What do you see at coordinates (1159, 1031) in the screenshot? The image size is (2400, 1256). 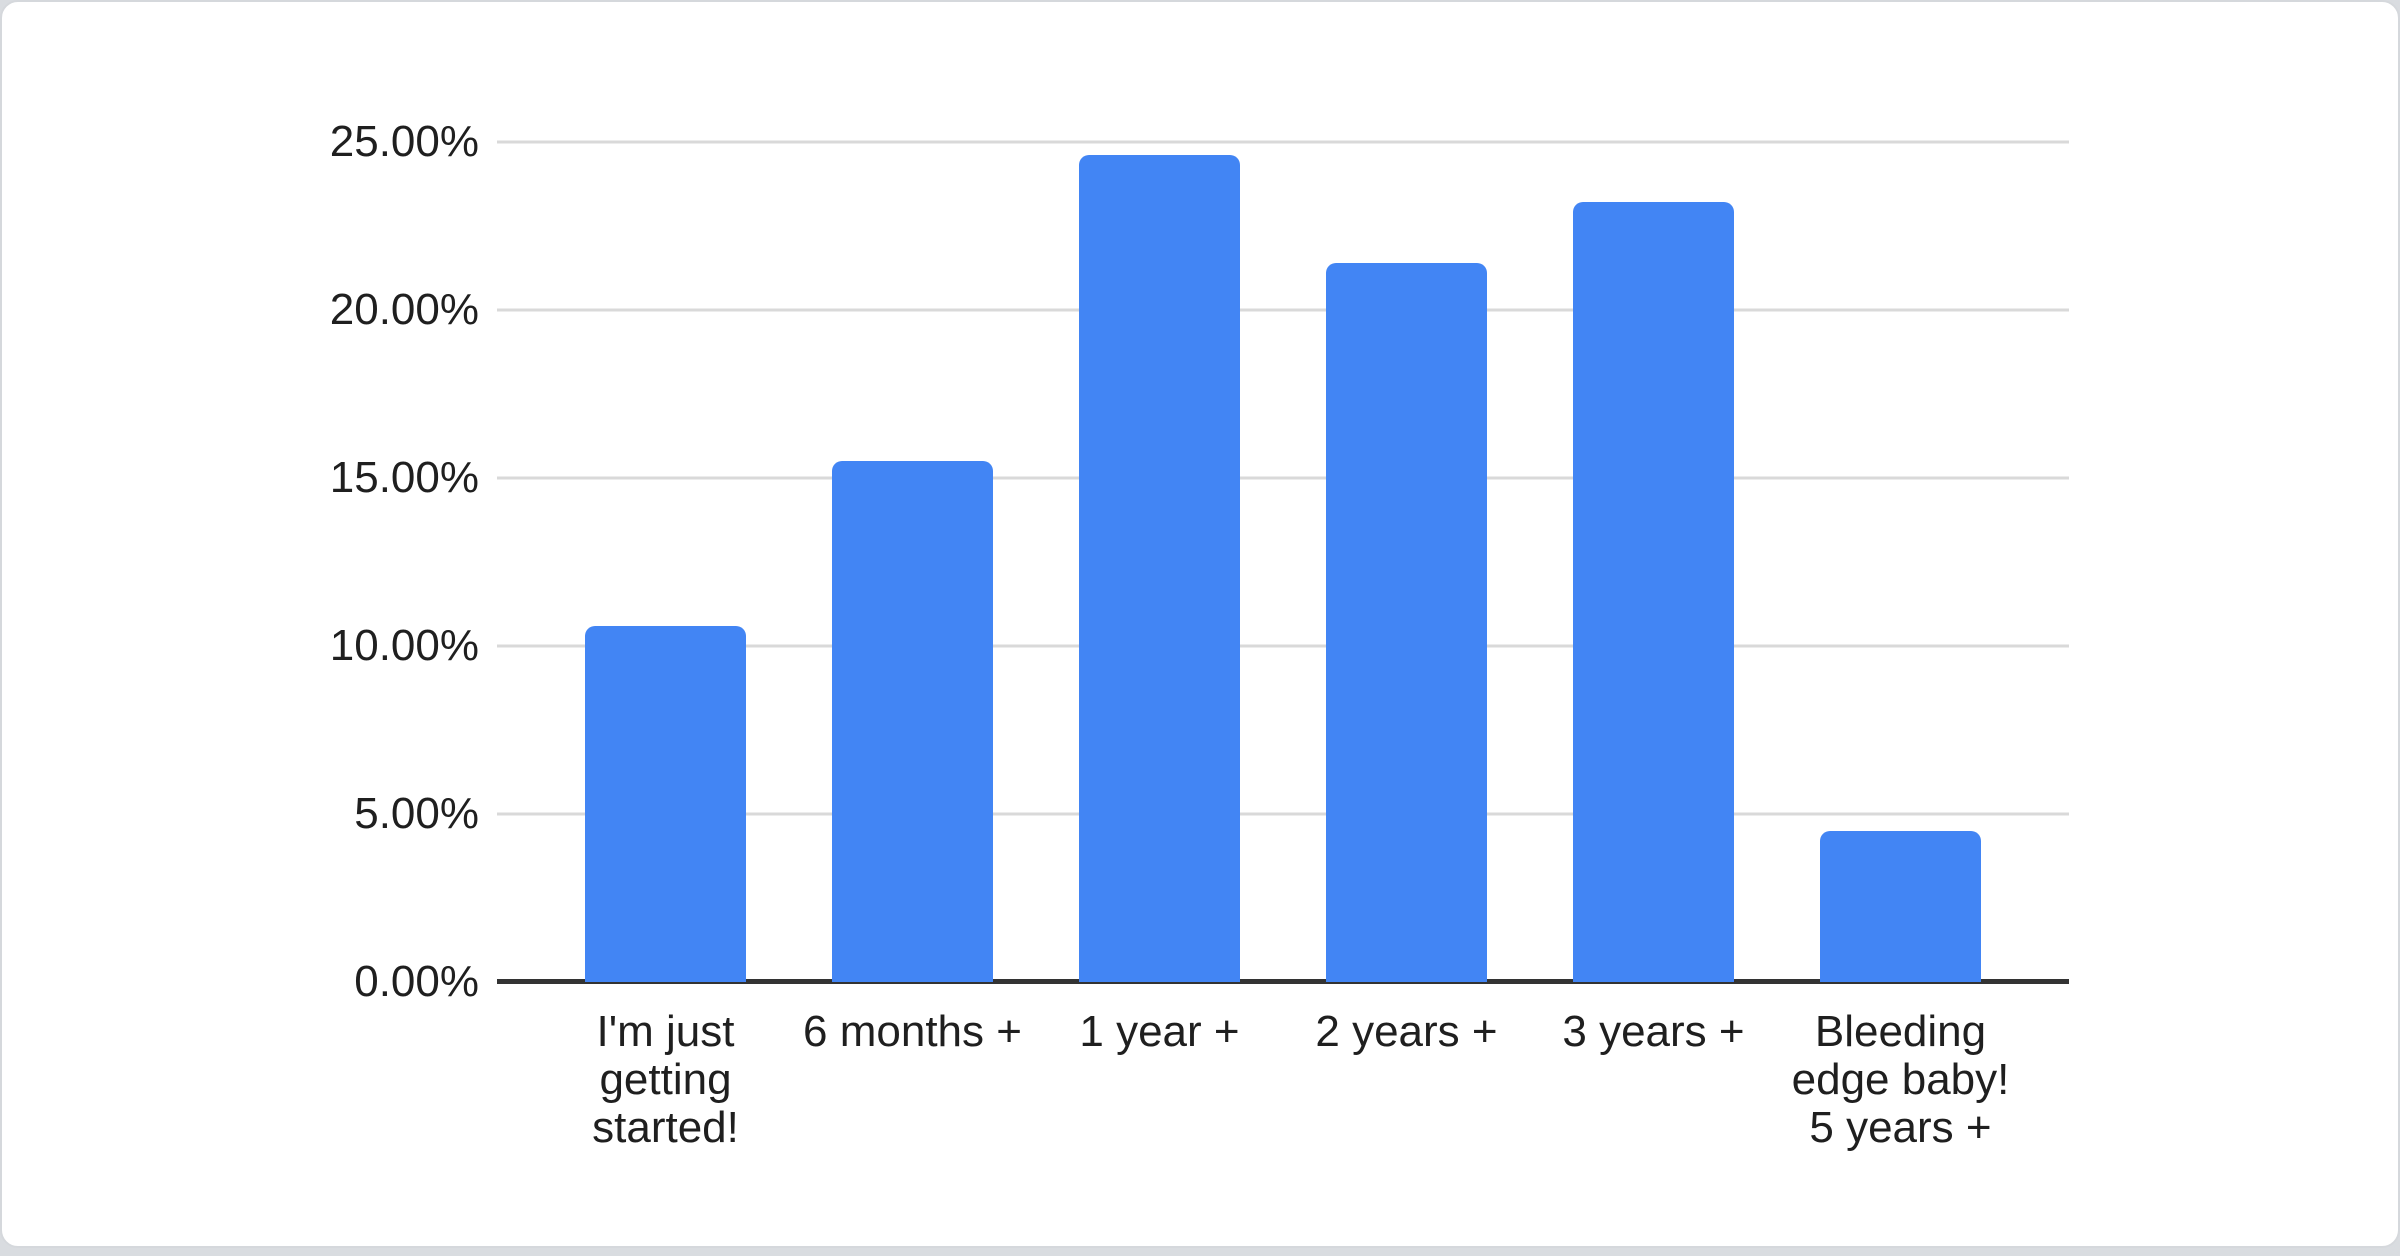 I see `x-tick-label: 1 year +` at bounding box center [1159, 1031].